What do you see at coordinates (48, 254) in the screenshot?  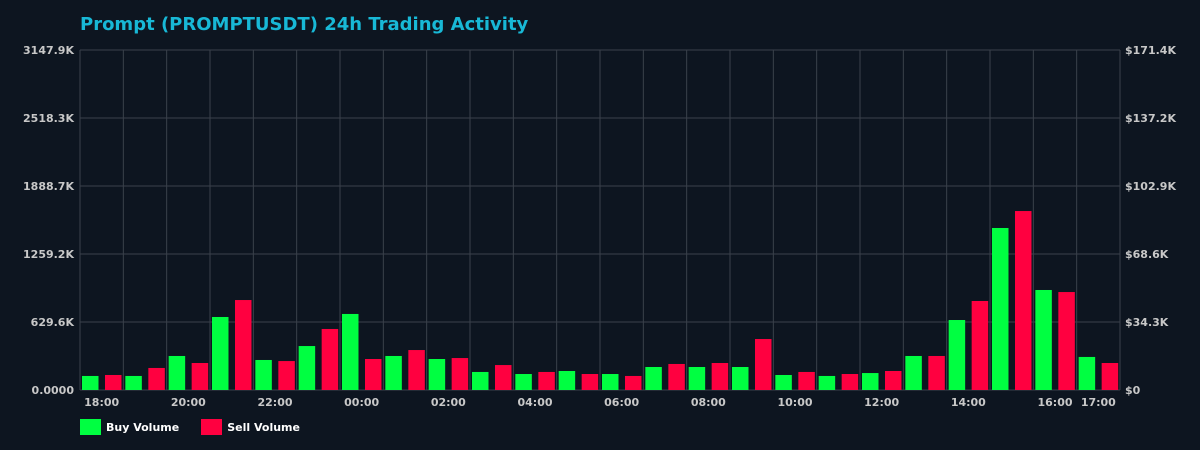 I see `y-tick-label-left: 1259.2K` at bounding box center [48, 254].